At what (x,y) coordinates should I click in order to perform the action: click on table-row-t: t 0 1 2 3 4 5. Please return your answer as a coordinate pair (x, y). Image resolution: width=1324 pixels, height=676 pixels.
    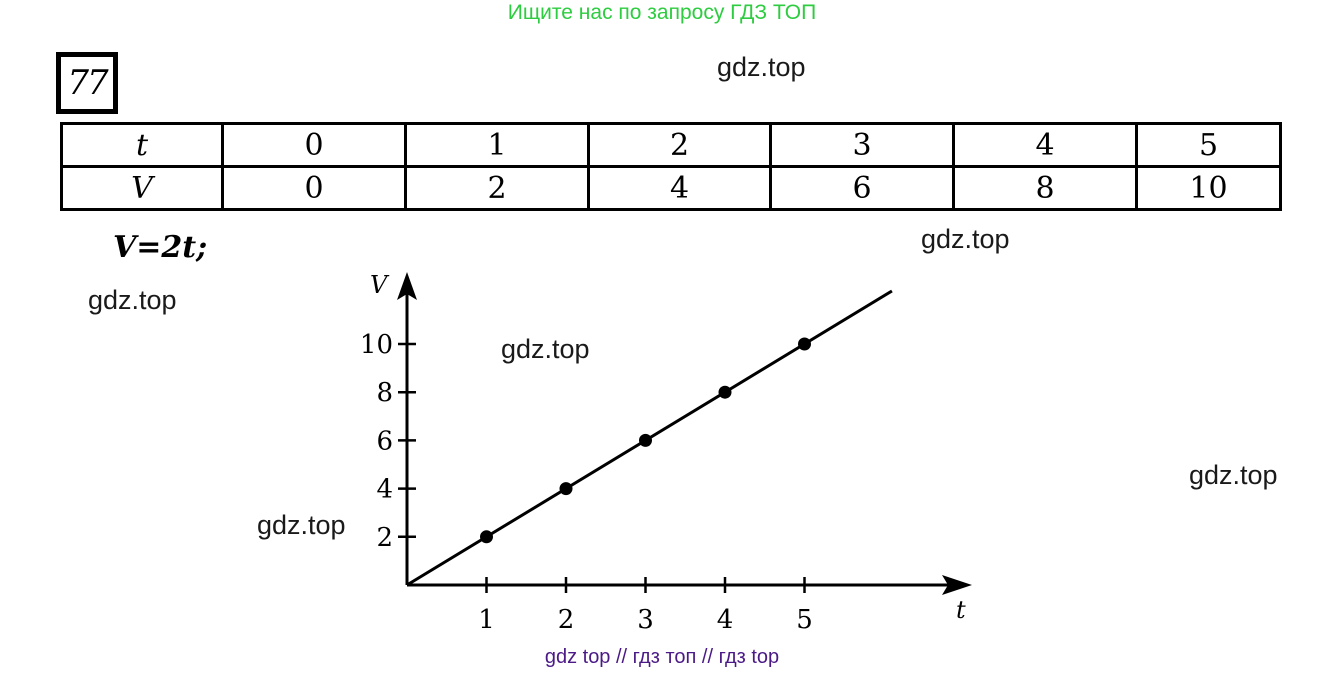
    Looking at the image, I should click on (671, 145).